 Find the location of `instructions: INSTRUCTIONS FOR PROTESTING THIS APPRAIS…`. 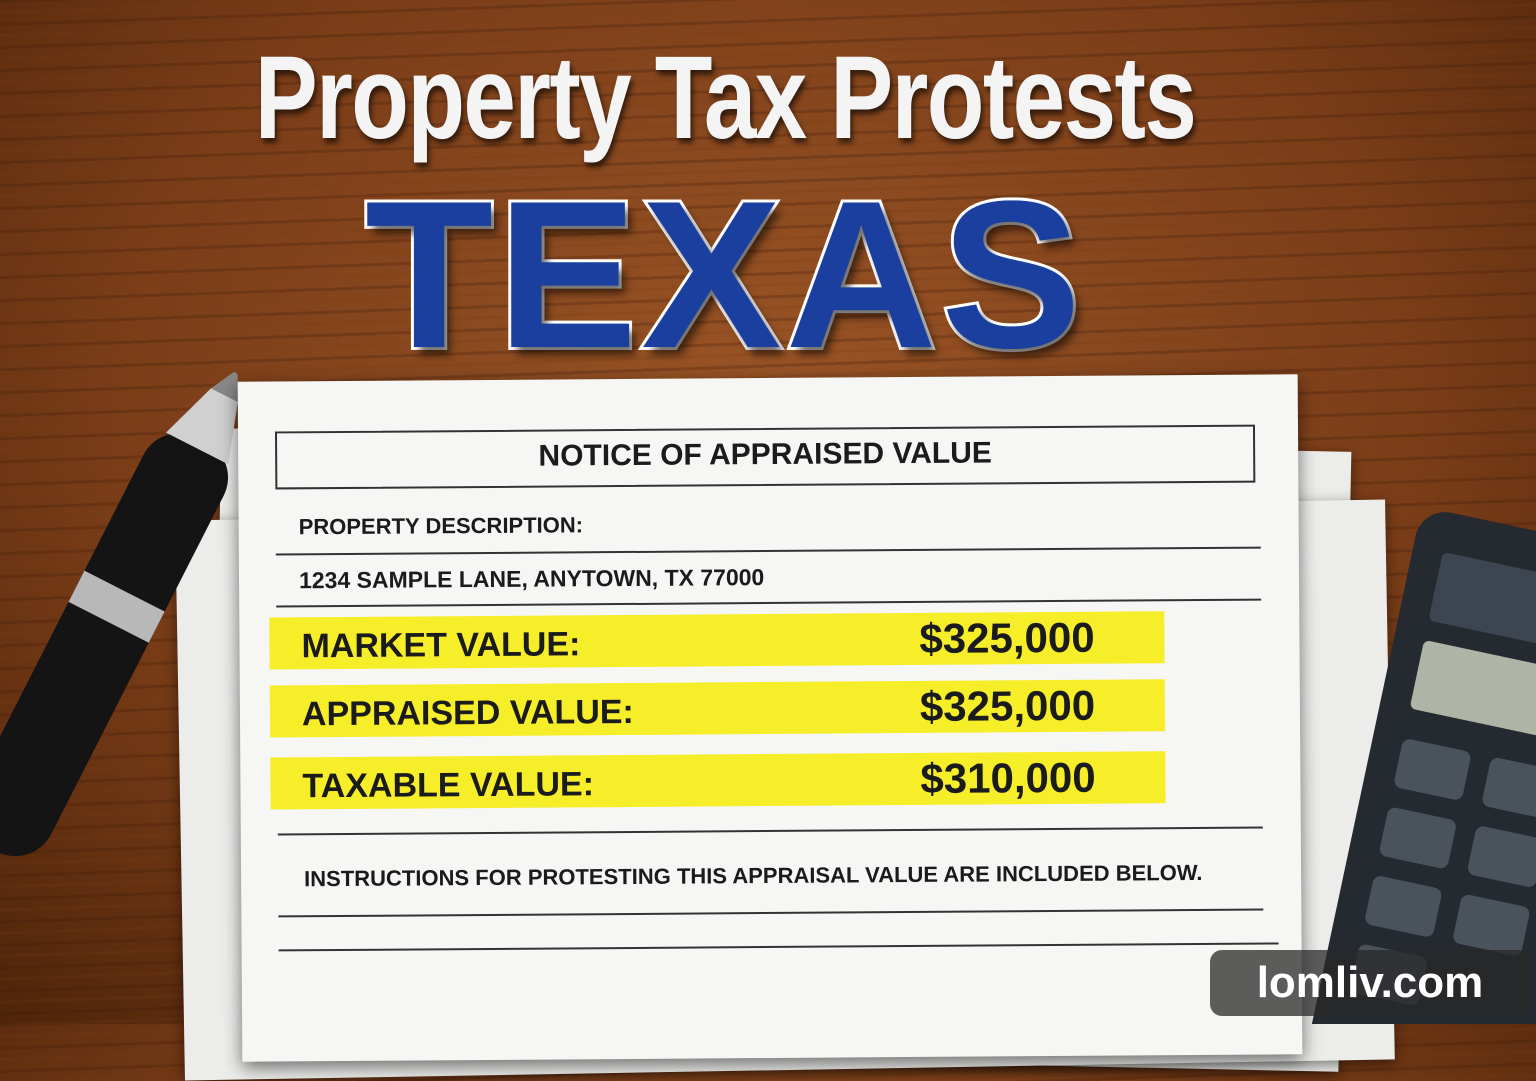

instructions: INSTRUCTIONS FOR PROTESTING THIS APPRAIS… is located at coordinates (753, 875).